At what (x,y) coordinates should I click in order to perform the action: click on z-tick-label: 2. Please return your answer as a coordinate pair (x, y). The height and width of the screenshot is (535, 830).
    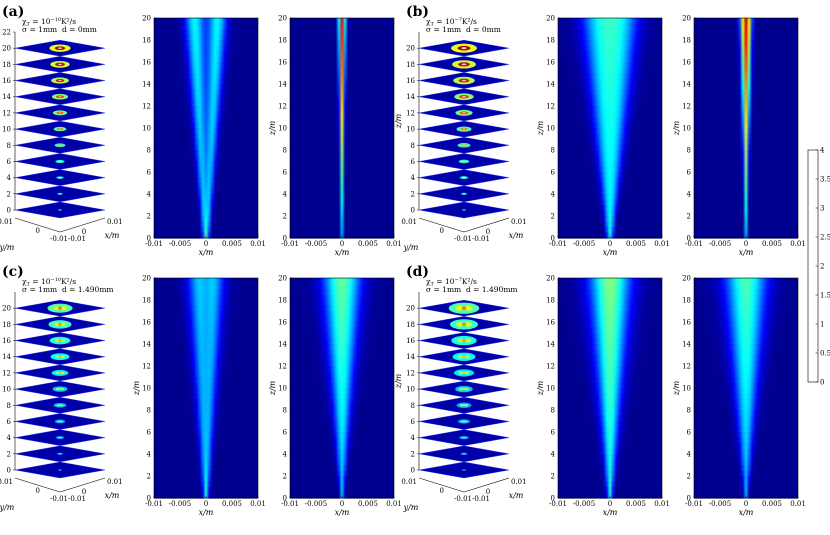
    Looking at the image, I should click on (9, 454).